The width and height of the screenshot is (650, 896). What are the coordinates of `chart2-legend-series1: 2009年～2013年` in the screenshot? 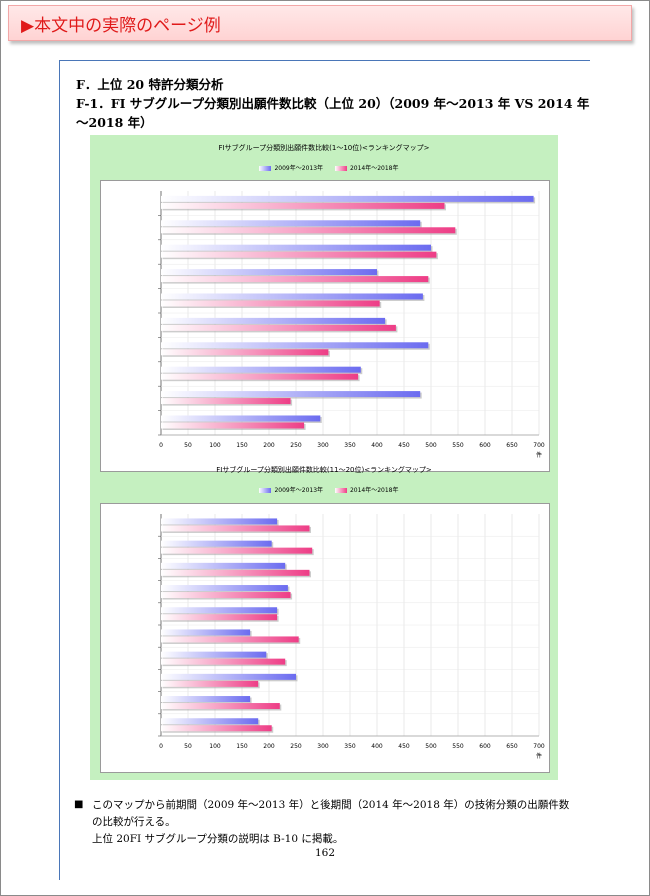 It's located at (299, 490).